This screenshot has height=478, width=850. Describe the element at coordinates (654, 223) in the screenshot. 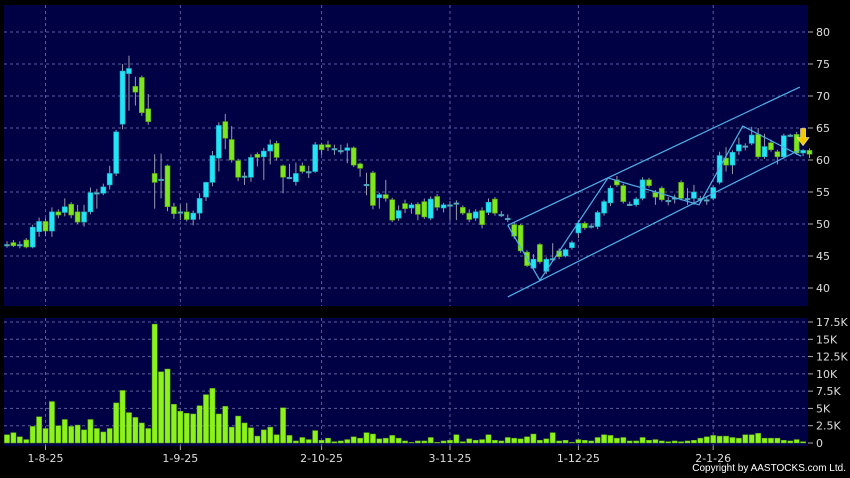

I see `channel-trendline` at that location.